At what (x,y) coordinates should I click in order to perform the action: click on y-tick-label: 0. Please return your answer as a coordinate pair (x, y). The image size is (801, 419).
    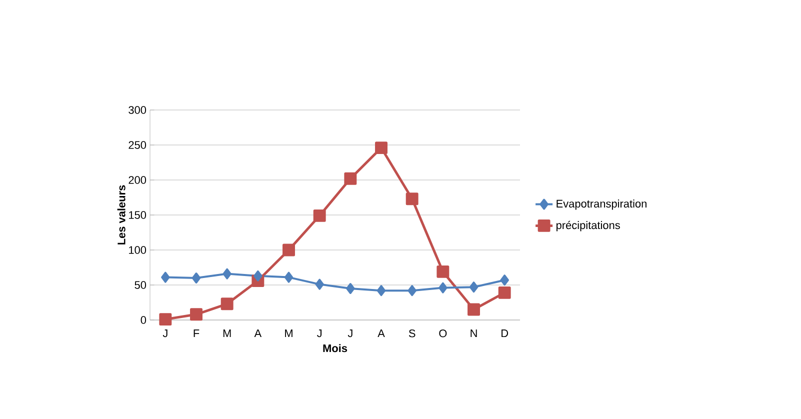
    Looking at the image, I should click on (143, 320).